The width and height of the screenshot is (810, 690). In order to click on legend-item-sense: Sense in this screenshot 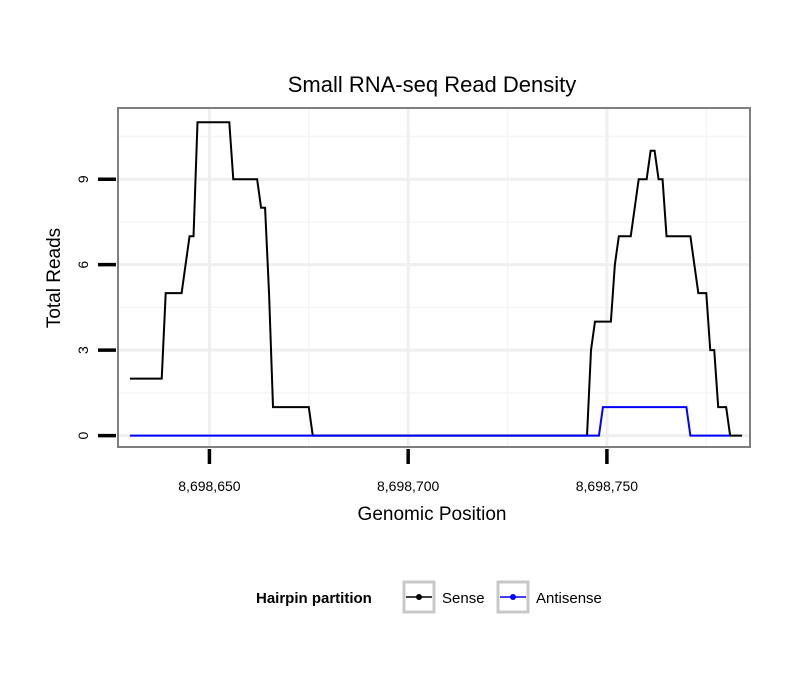, I will do `click(443, 597)`.